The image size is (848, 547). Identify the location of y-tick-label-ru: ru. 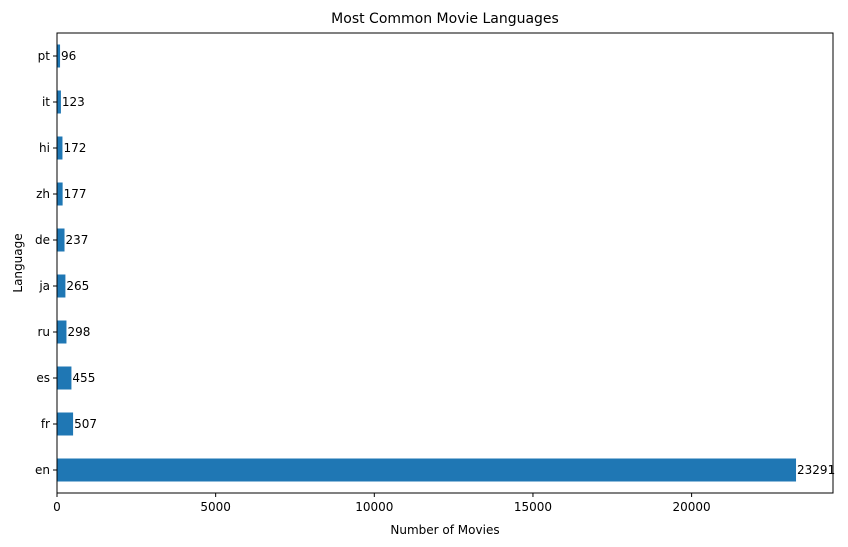
(43, 332).